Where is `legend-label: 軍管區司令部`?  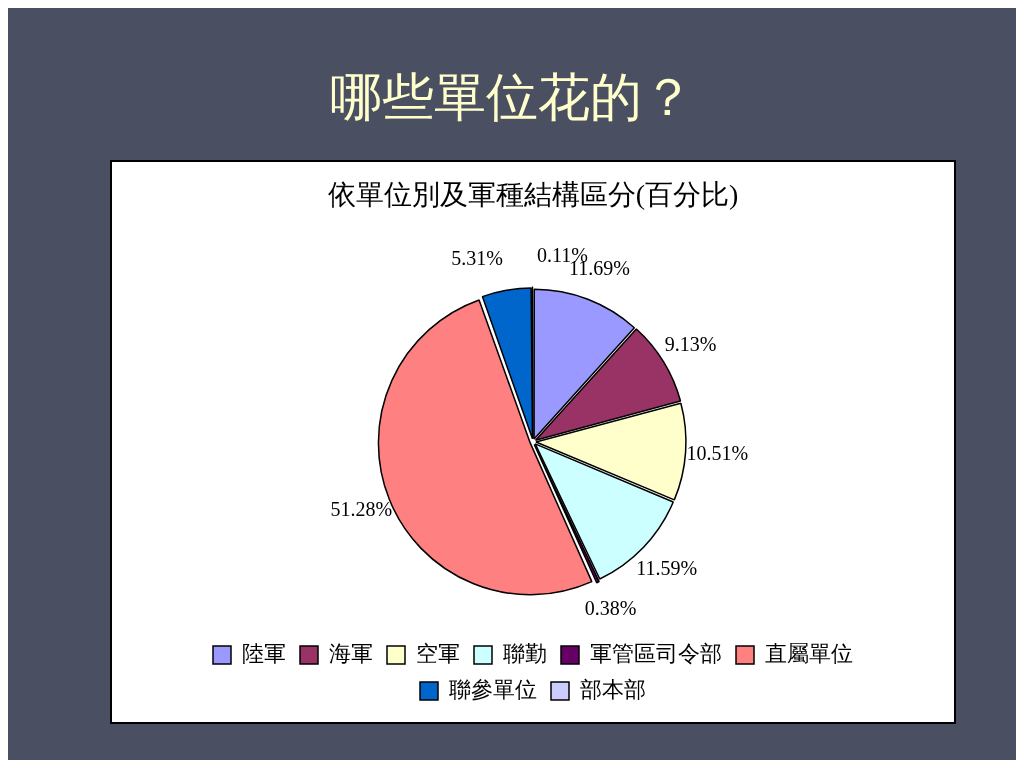 legend-label: 軍管區司令部 is located at coordinates (656, 653).